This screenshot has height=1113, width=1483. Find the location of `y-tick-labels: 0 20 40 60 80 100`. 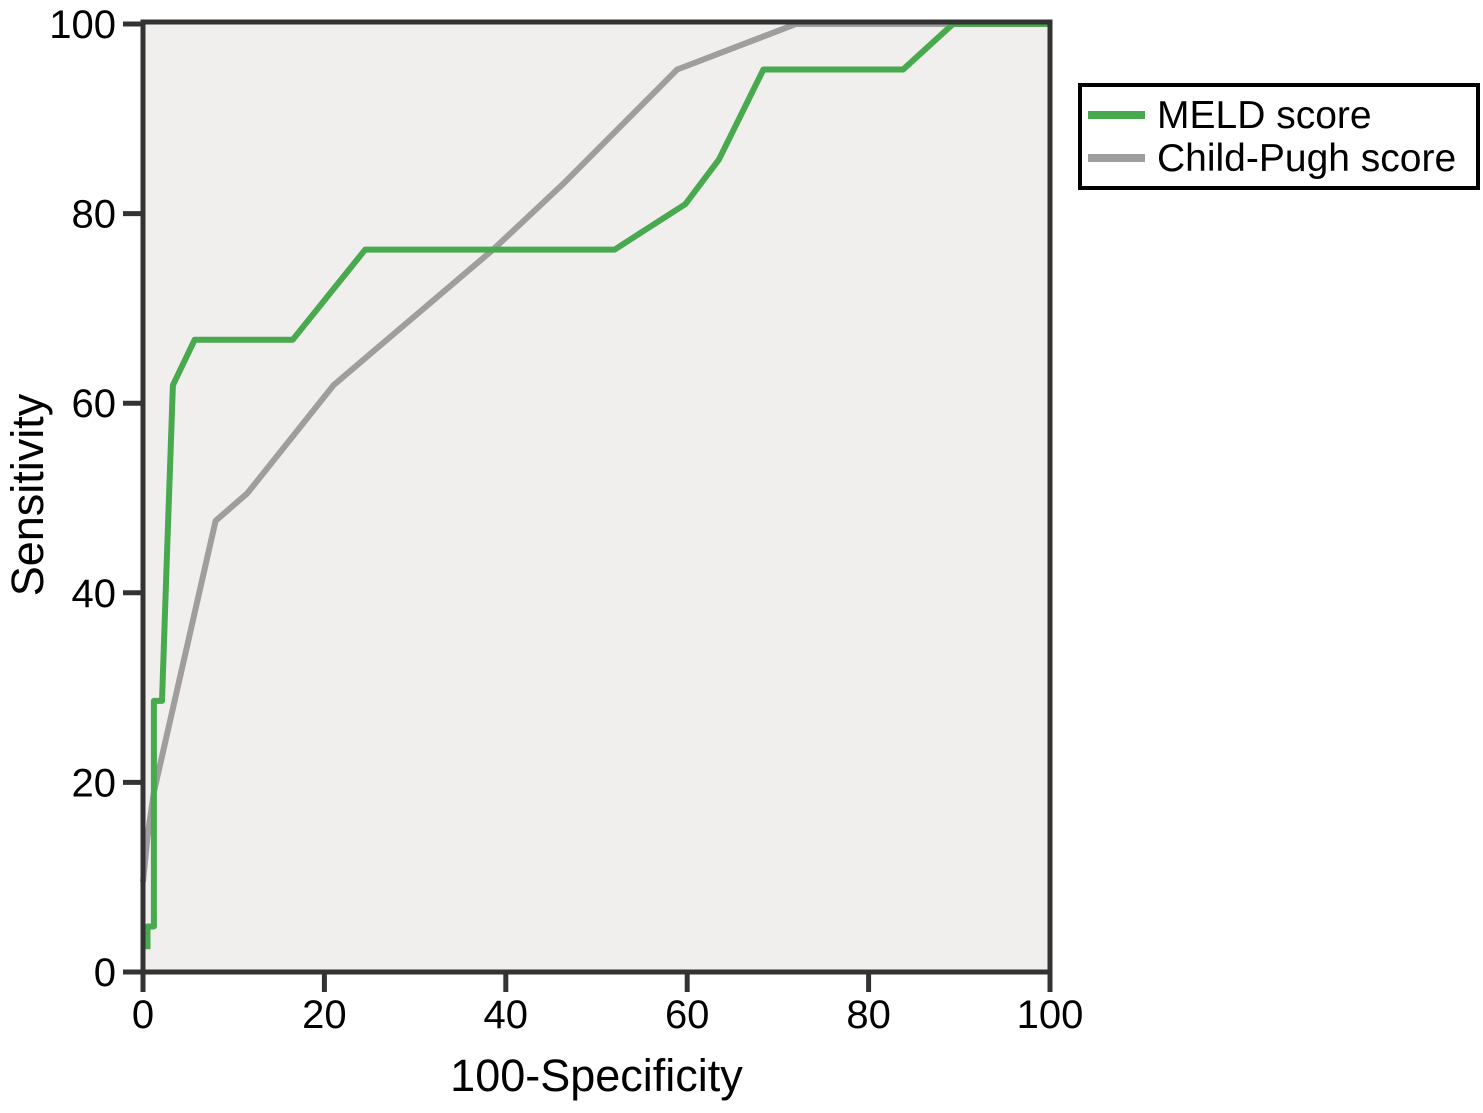

y-tick-labels: 0 20 40 60 80 100 is located at coordinates (82, 499).